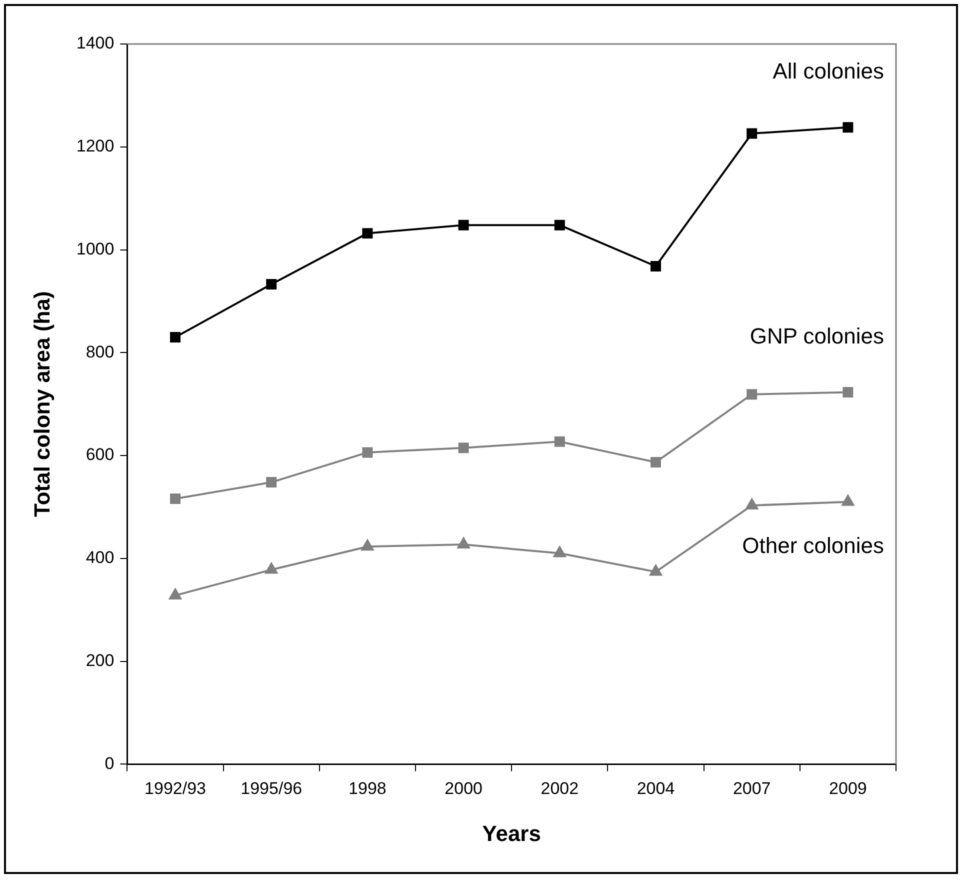  Describe the element at coordinates (95, 146) in the screenshot. I see `y-tick-label: 1200` at that location.